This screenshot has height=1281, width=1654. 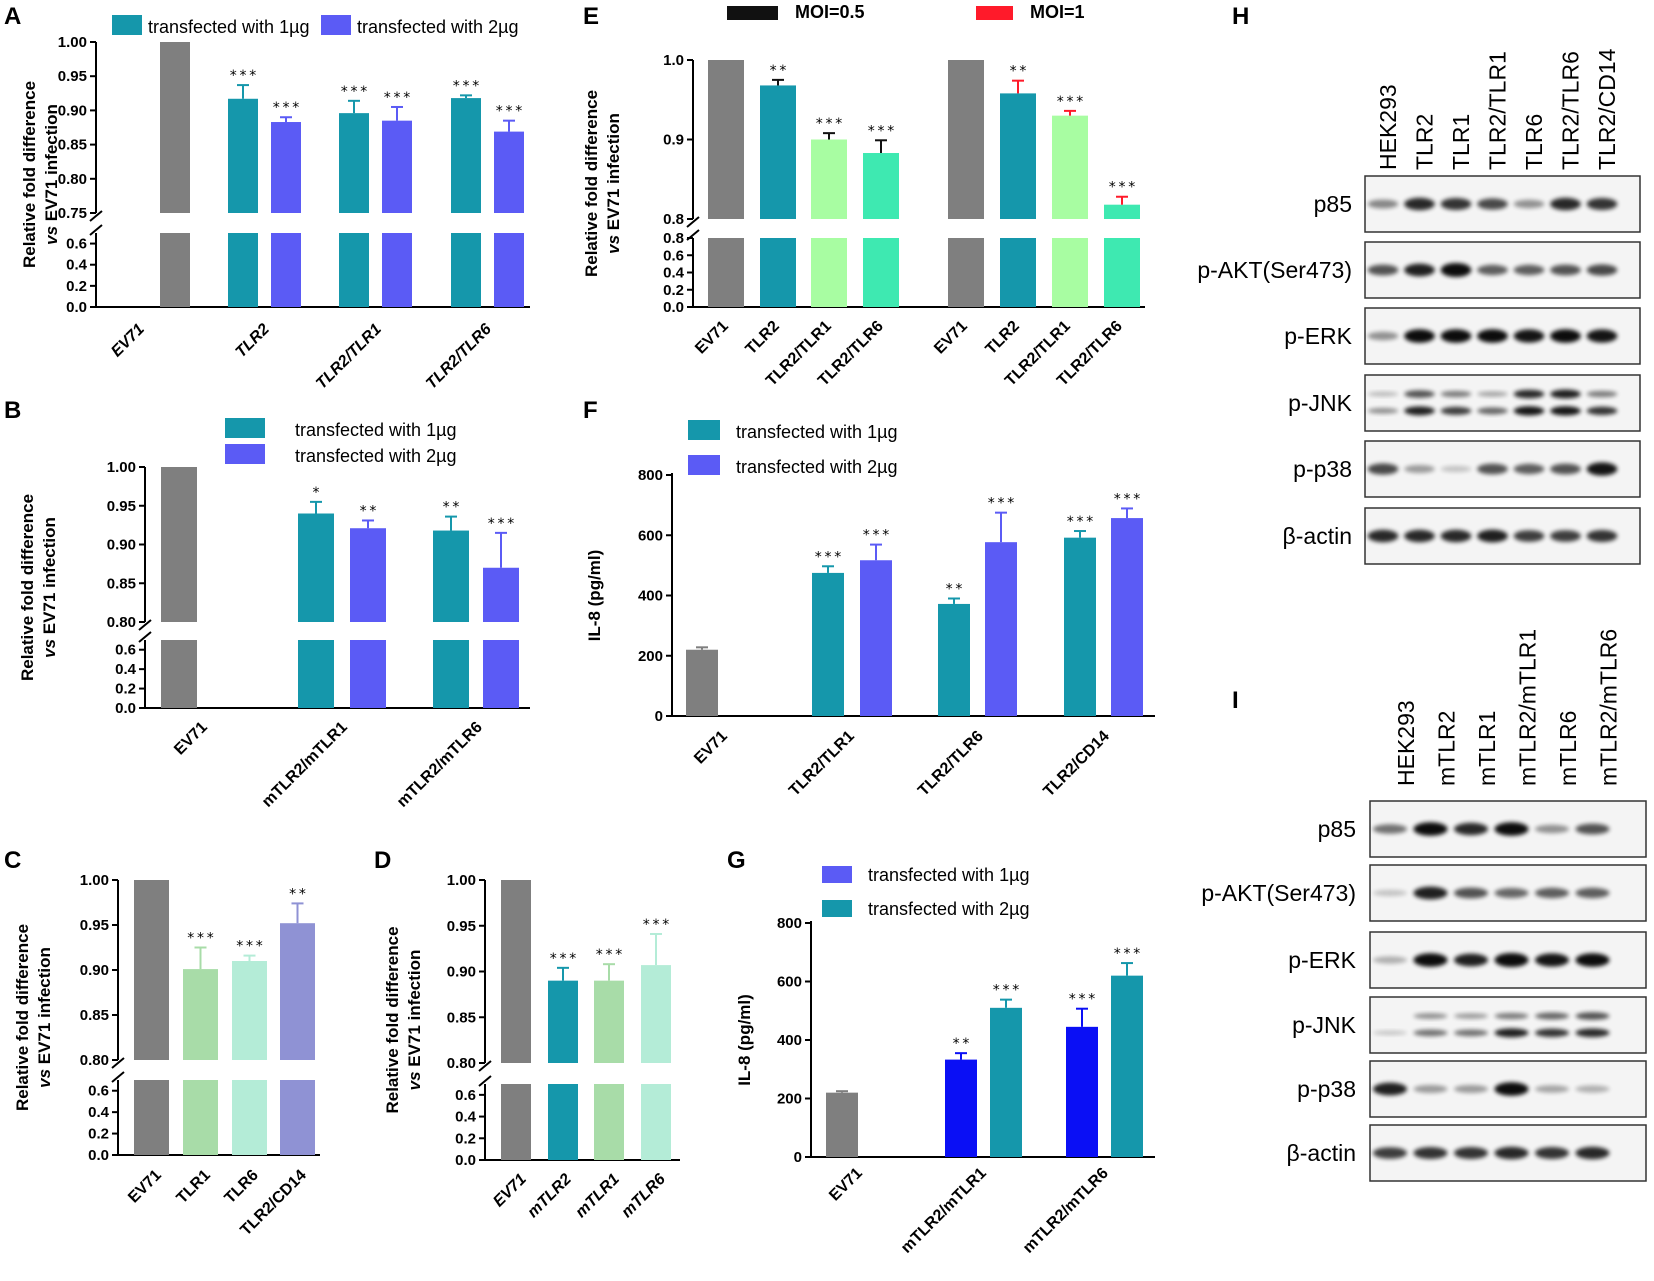 What do you see at coordinates (414, 1011) in the screenshot?
I see `y-axis-title-rest: EV71 infection` at bounding box center [414, 1011].